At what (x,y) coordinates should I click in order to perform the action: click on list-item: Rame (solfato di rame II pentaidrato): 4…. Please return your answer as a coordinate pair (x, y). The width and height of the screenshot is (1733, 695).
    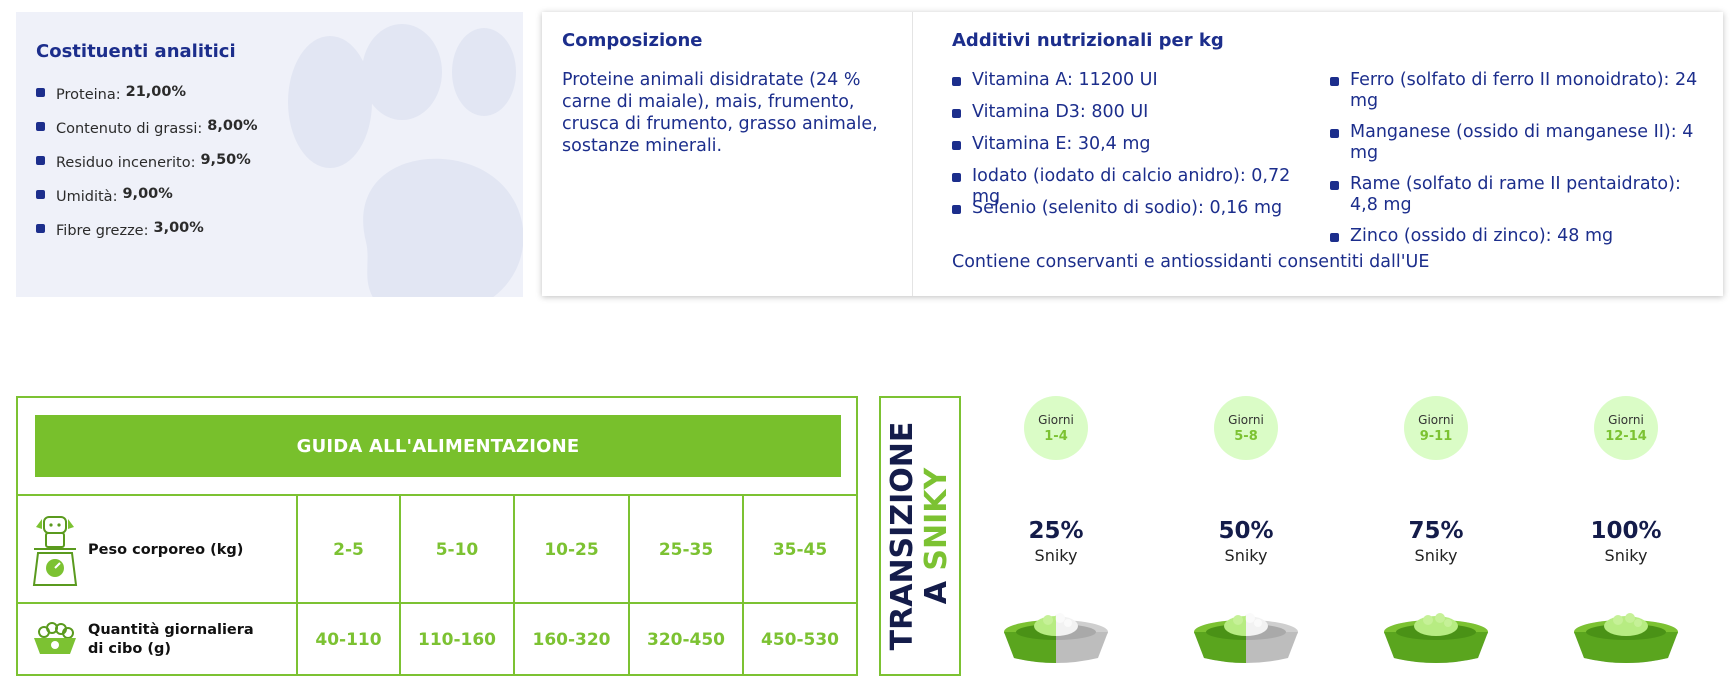
    Looking at the image, I should click on (1517, 195).